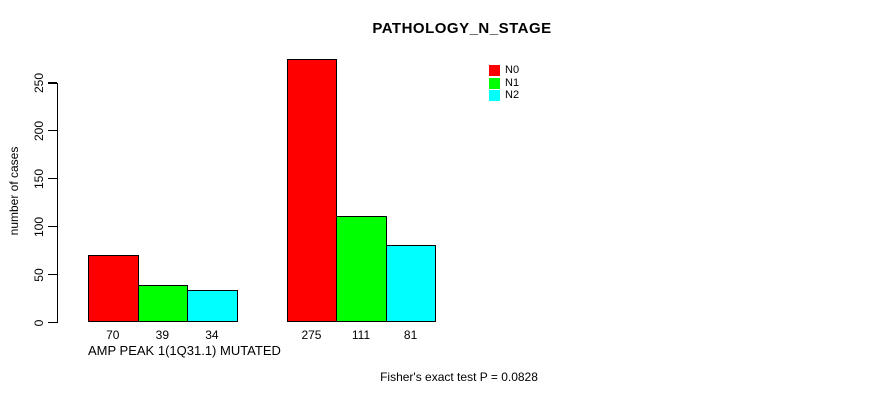  I want to click on legend-item-n2: N2, so click(504, 95).